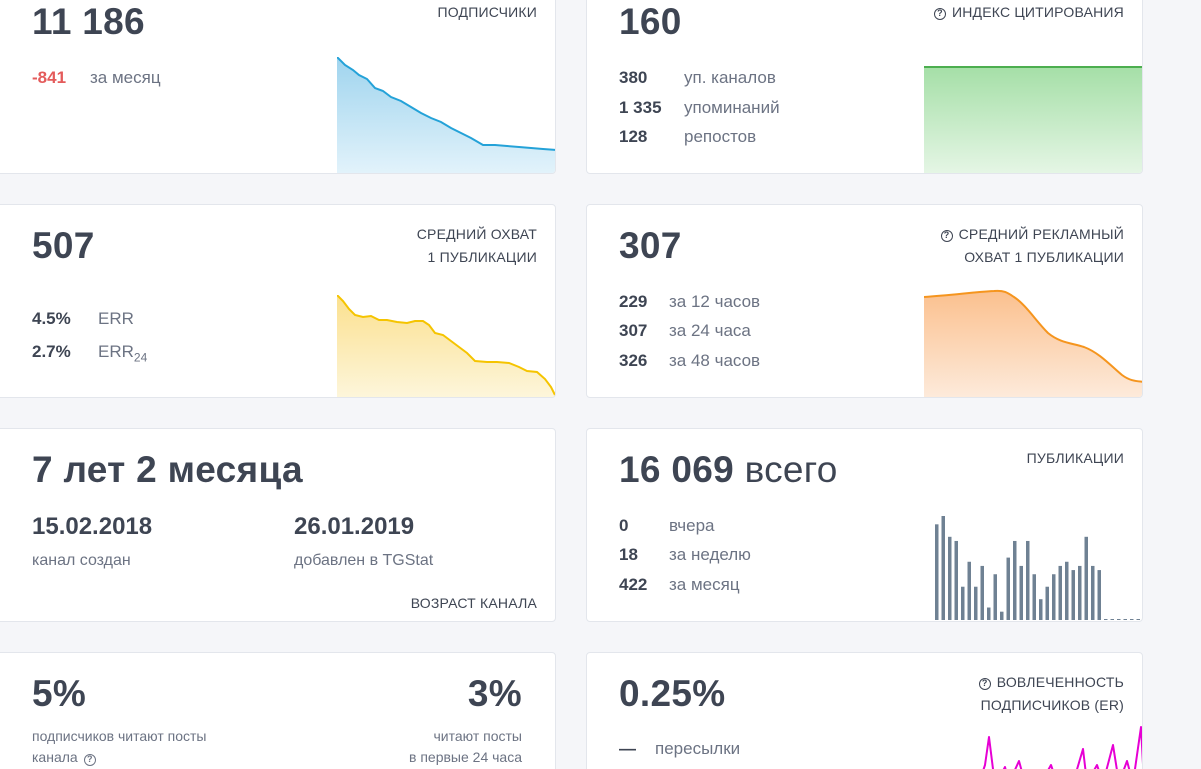 The width and height of the screenshot is (1201, 769). I want to click on publications-yesterday-count: 0, so click(624, 525).